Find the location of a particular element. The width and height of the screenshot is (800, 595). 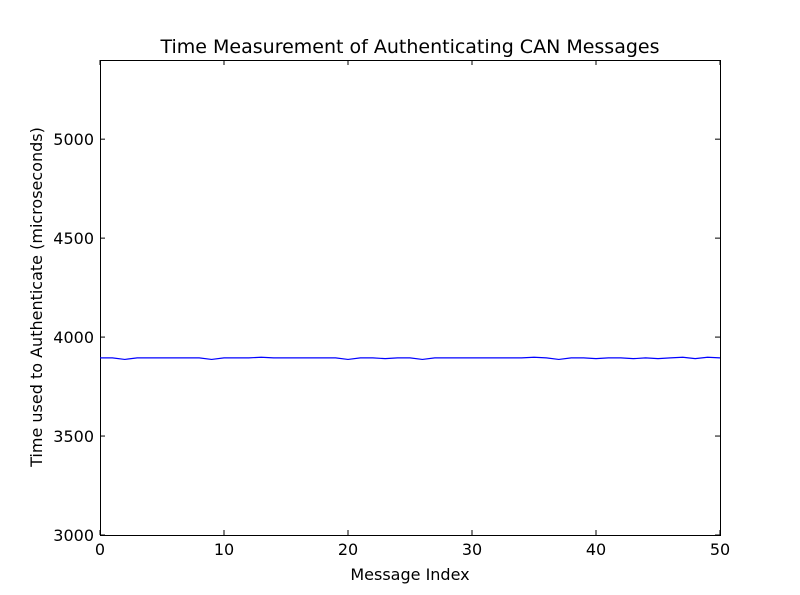

x-axis-label: Message Index is located at coordinates (409, 574).